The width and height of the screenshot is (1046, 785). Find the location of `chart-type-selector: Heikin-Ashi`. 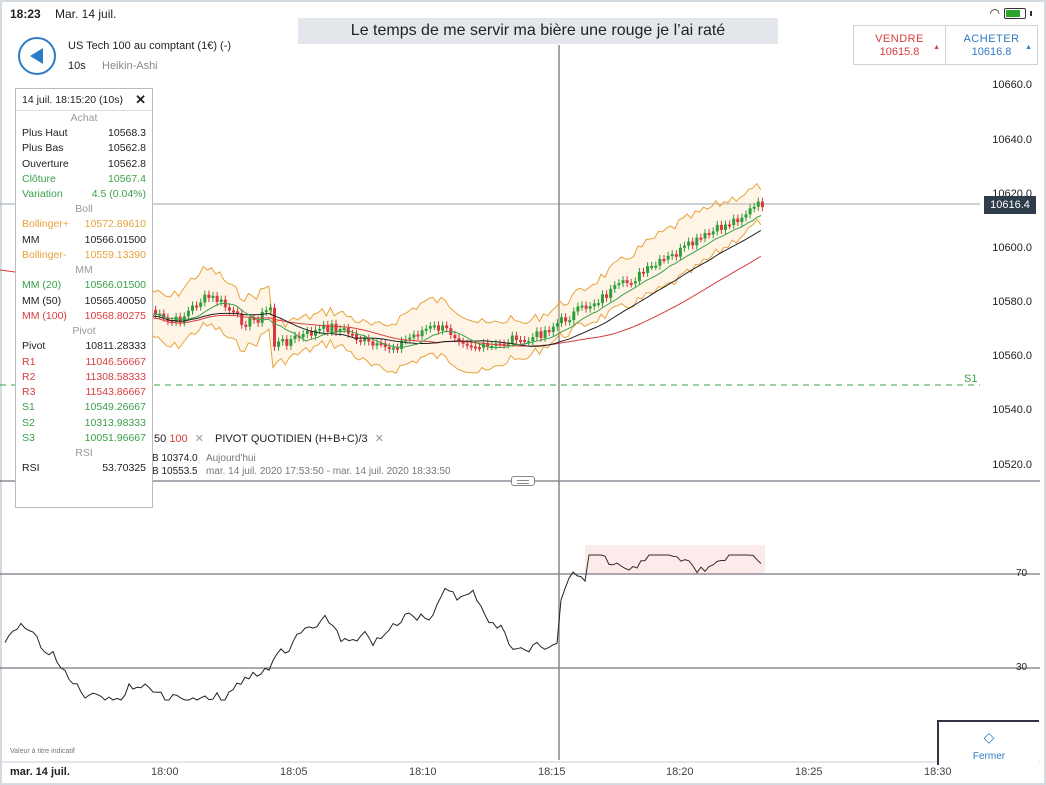

chart-type-selector: Heikin-Ashi is located at coordinates (130, 66).